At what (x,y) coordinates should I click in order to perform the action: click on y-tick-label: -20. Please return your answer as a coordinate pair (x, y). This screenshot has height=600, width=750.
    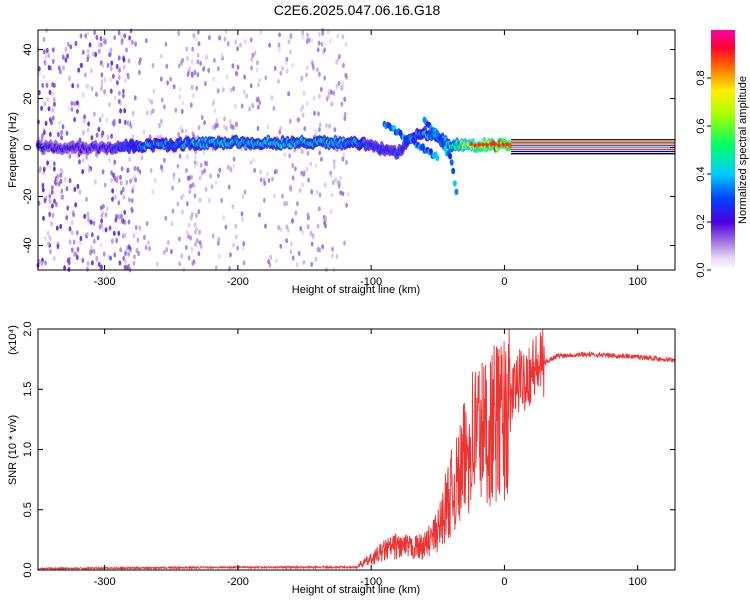
    Looking at the image, I should click on (28, 197).